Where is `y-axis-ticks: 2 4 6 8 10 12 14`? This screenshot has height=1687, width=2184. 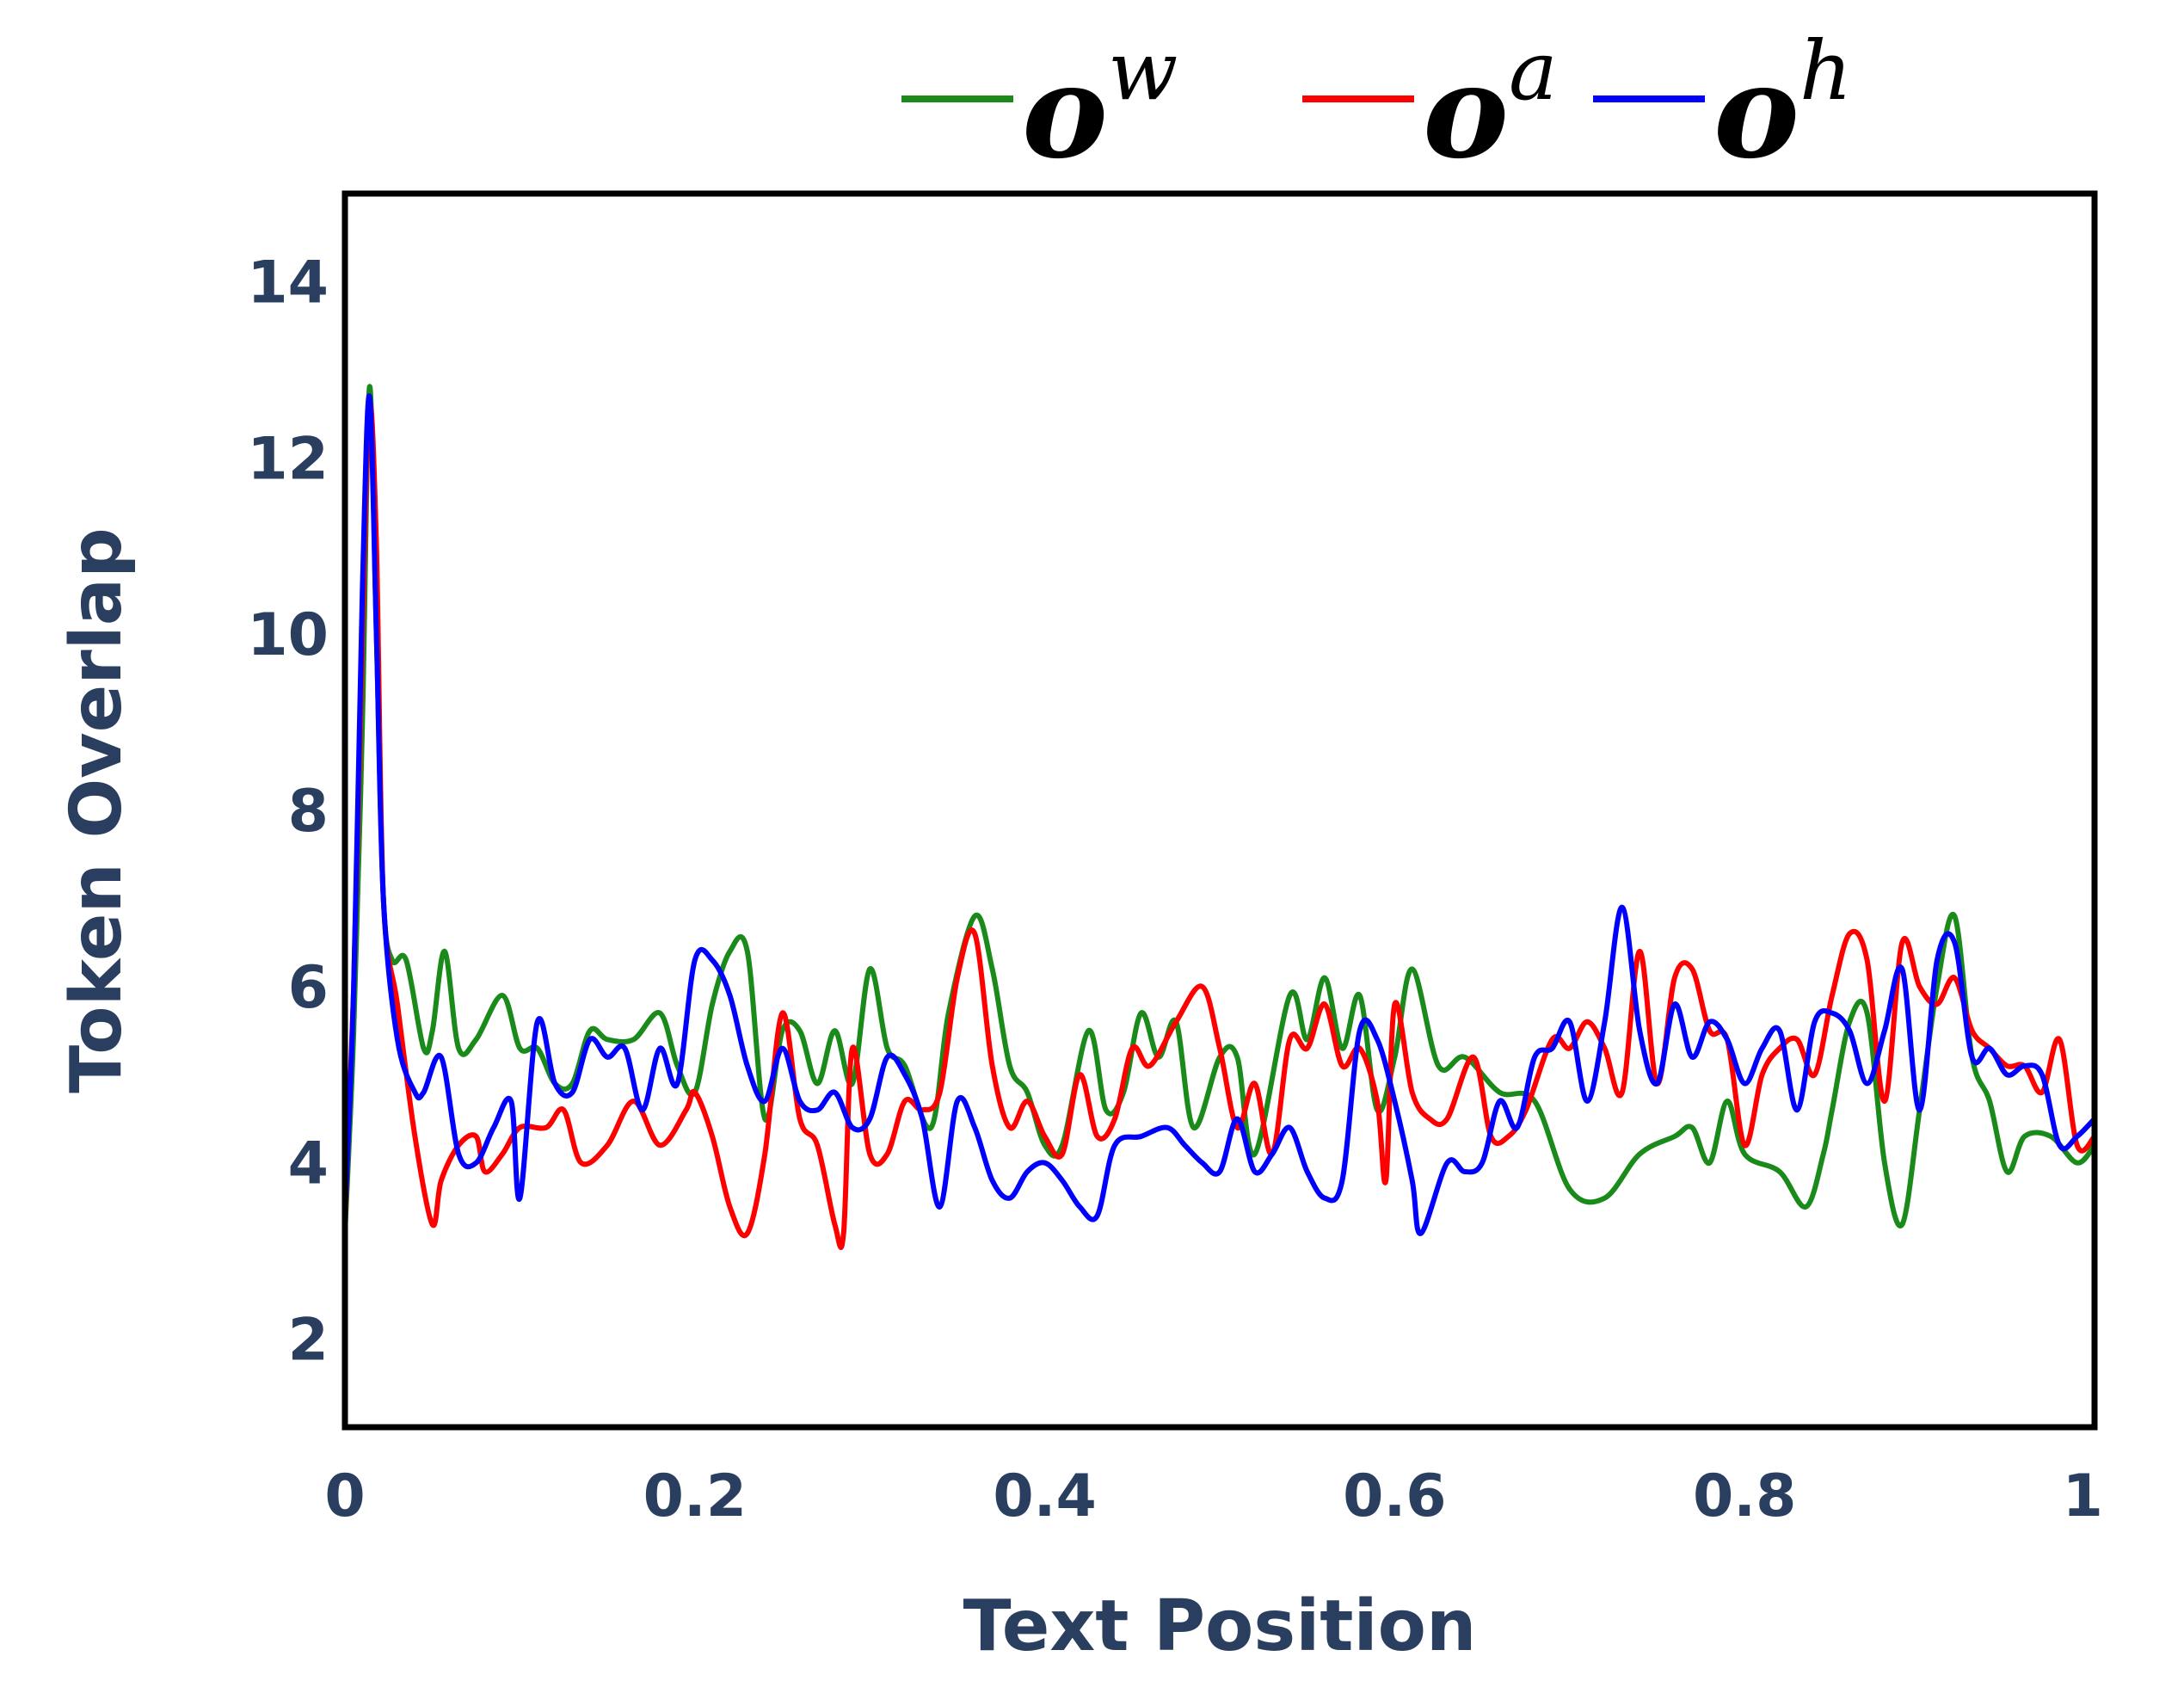
y-axis-ticks: 2 4 6 8 10 12 14 is located at coordinates (288, 811).